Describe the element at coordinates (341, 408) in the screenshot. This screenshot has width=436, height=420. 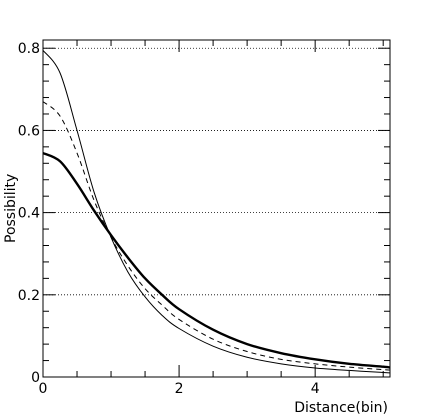
I see `x-axis-label: Distance(bin)` at that location.